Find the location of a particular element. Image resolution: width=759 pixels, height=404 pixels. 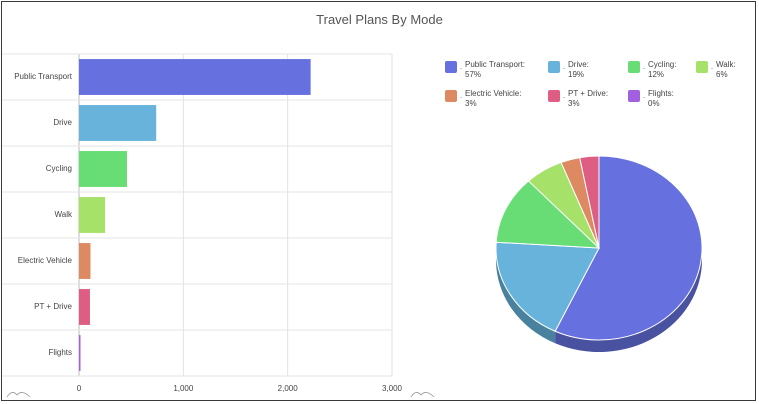

pie-slice-pt_drive is located at coordinates (589, 202).